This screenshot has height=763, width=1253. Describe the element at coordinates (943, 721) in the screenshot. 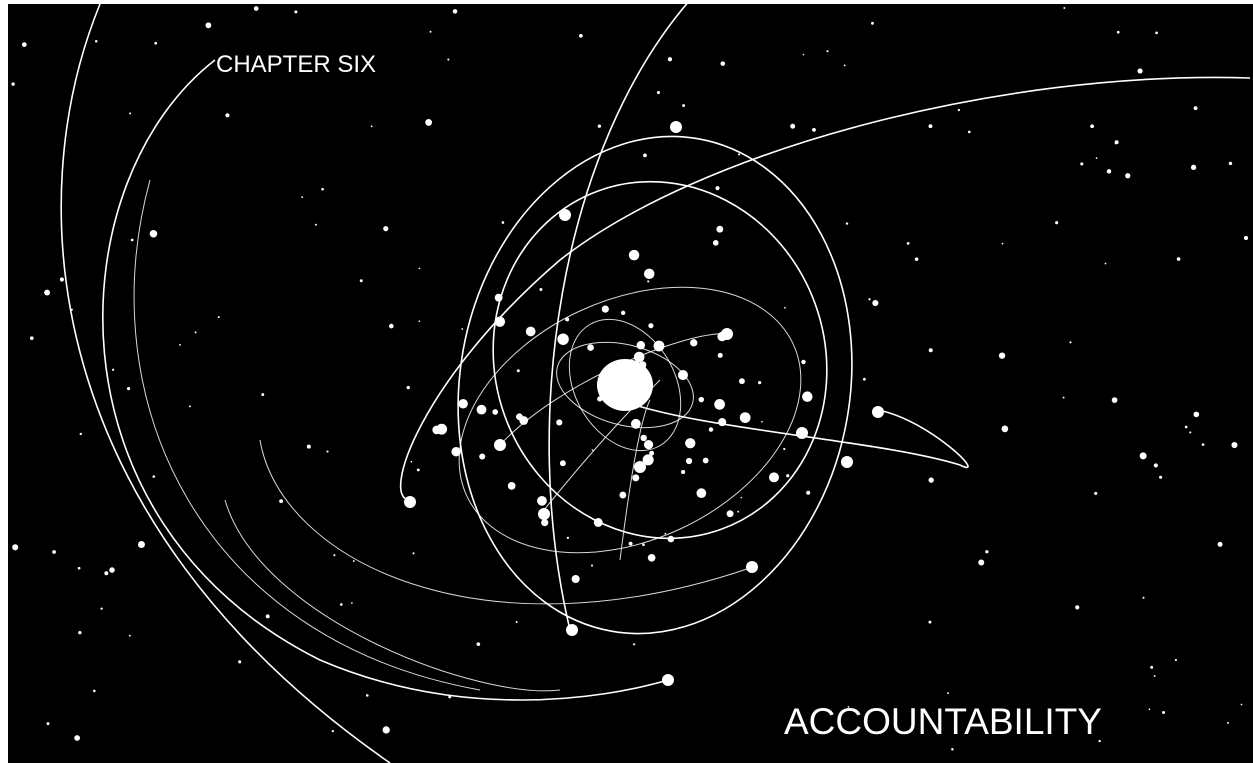

I see `chapter-title: ACCOUNTABILITY` at that location.